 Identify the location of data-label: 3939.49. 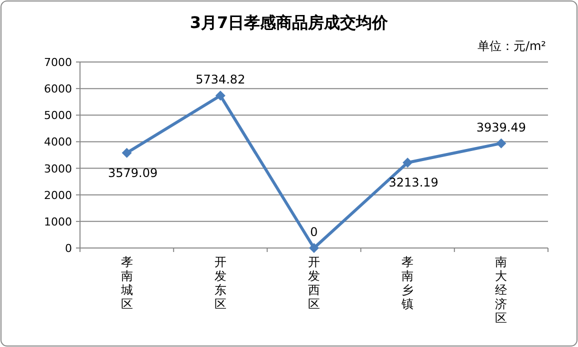
(501, 127).